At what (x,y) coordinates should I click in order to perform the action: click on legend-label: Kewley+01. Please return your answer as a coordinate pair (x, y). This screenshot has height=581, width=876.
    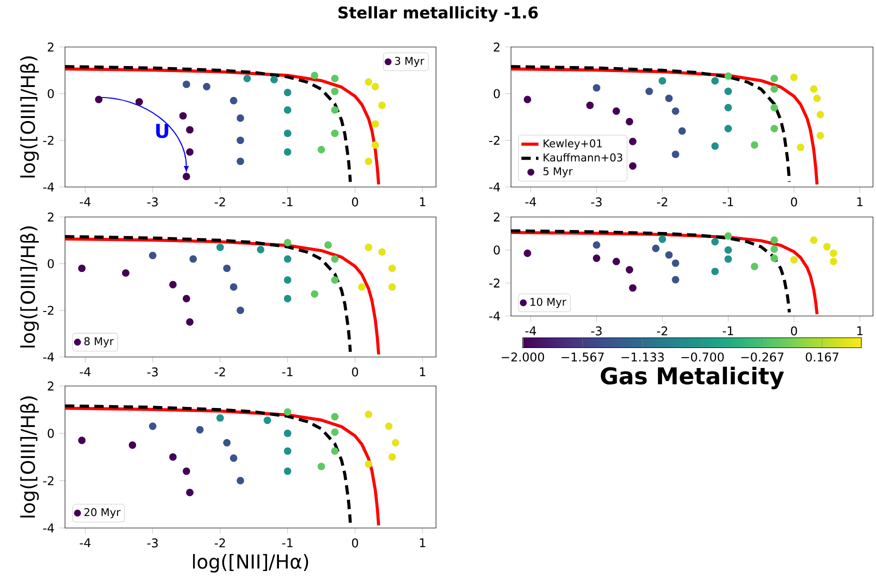
    Looking at the image, I should click on (573, 144).